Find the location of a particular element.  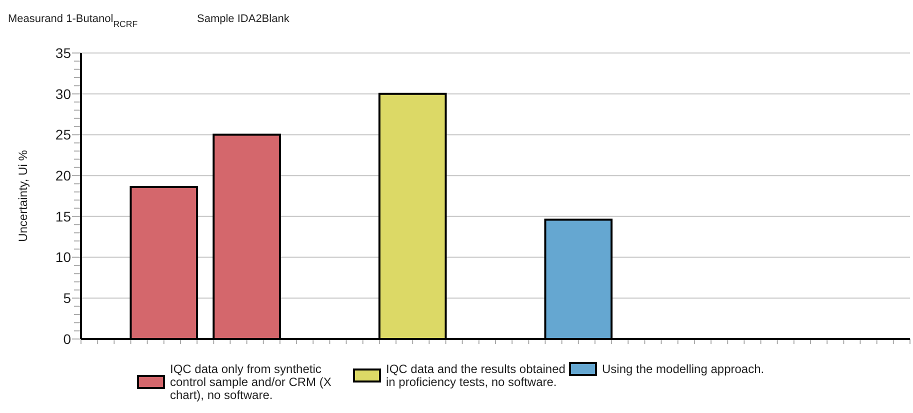

legend-label: IQC data and the results obtained in proficiency tests, no software. is located at coordinates (476, 376).